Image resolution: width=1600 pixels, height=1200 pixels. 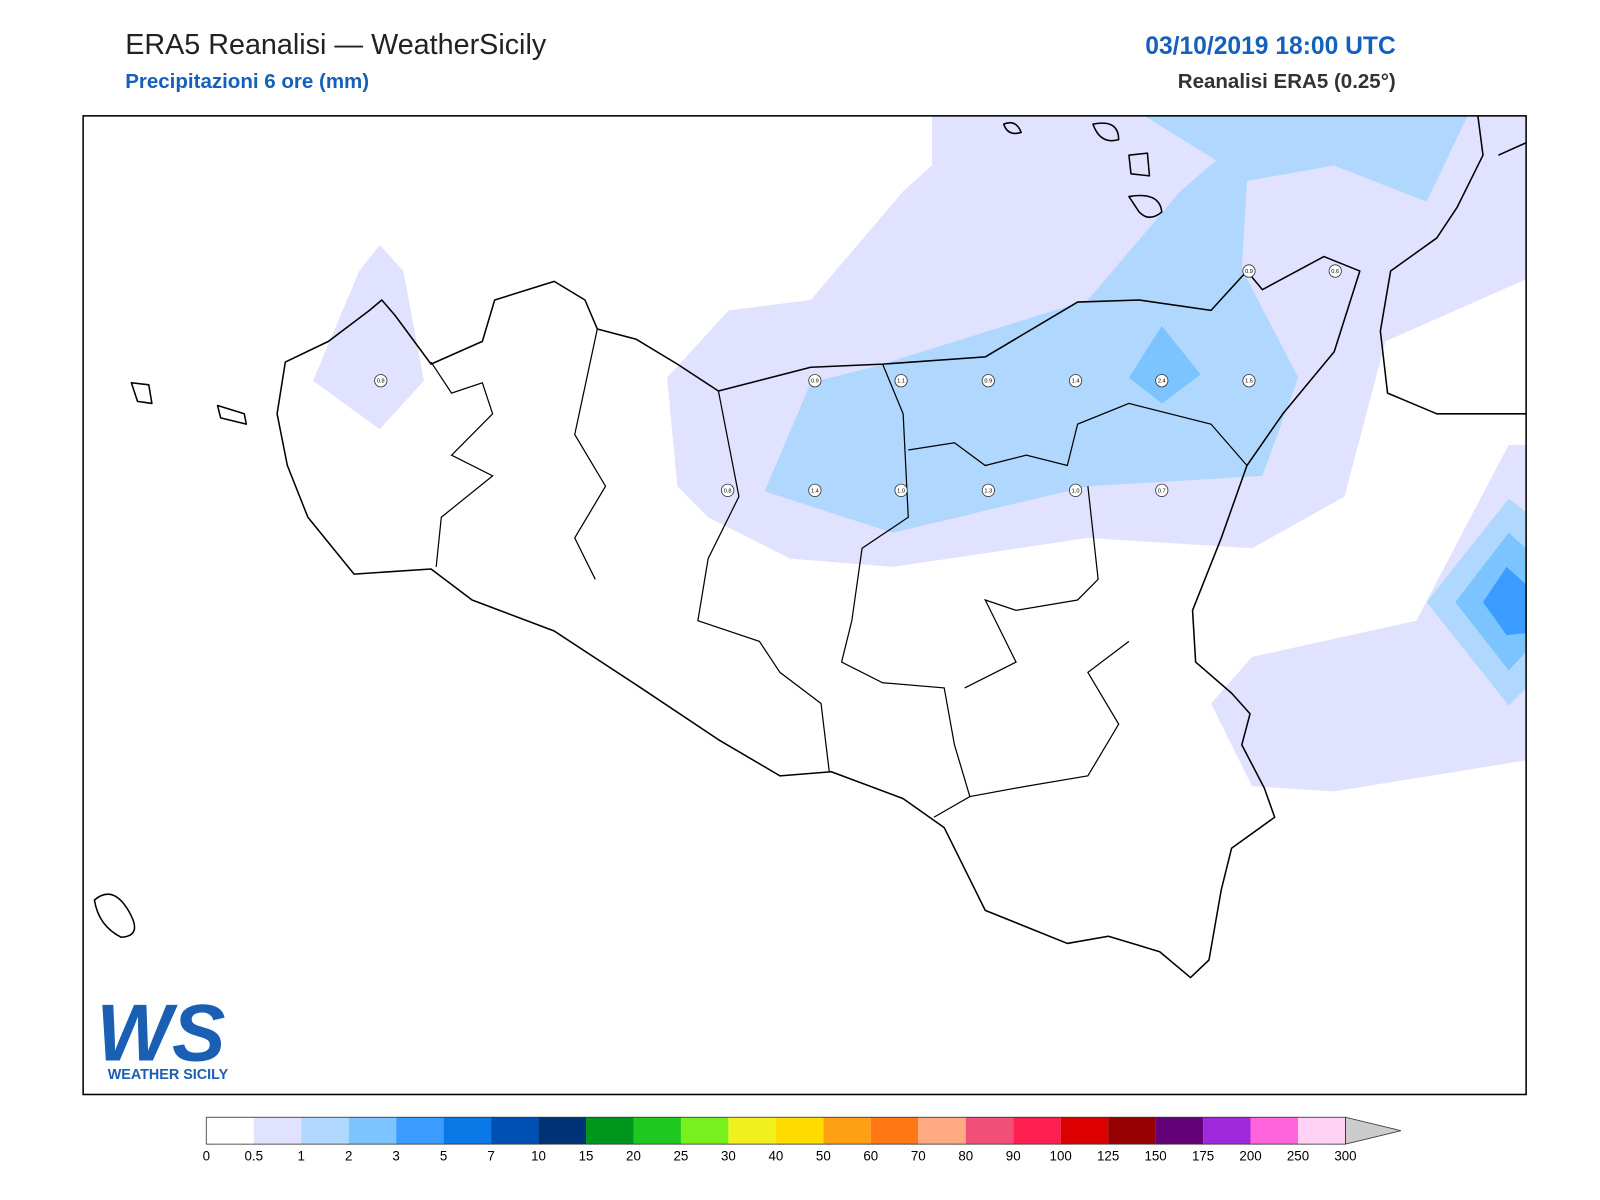 What do you see at coordinates (1373, 1130) in the screenshot?
I see `legend-extend` at bounding box center [1373, 1130].